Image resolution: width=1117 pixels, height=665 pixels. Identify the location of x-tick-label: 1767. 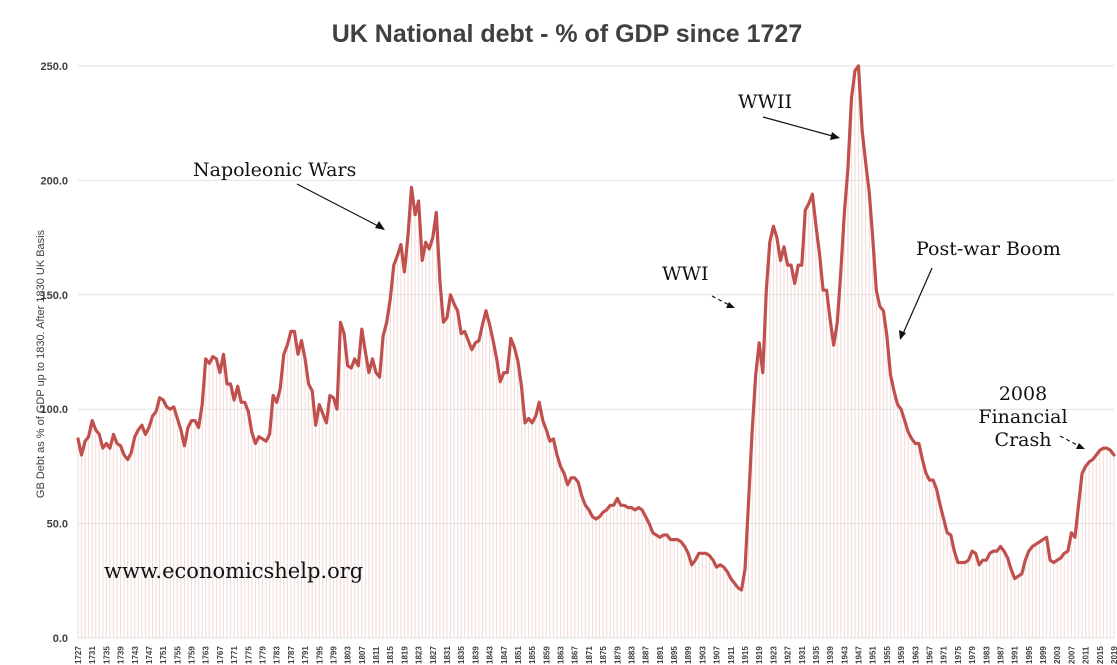
(220, 655).